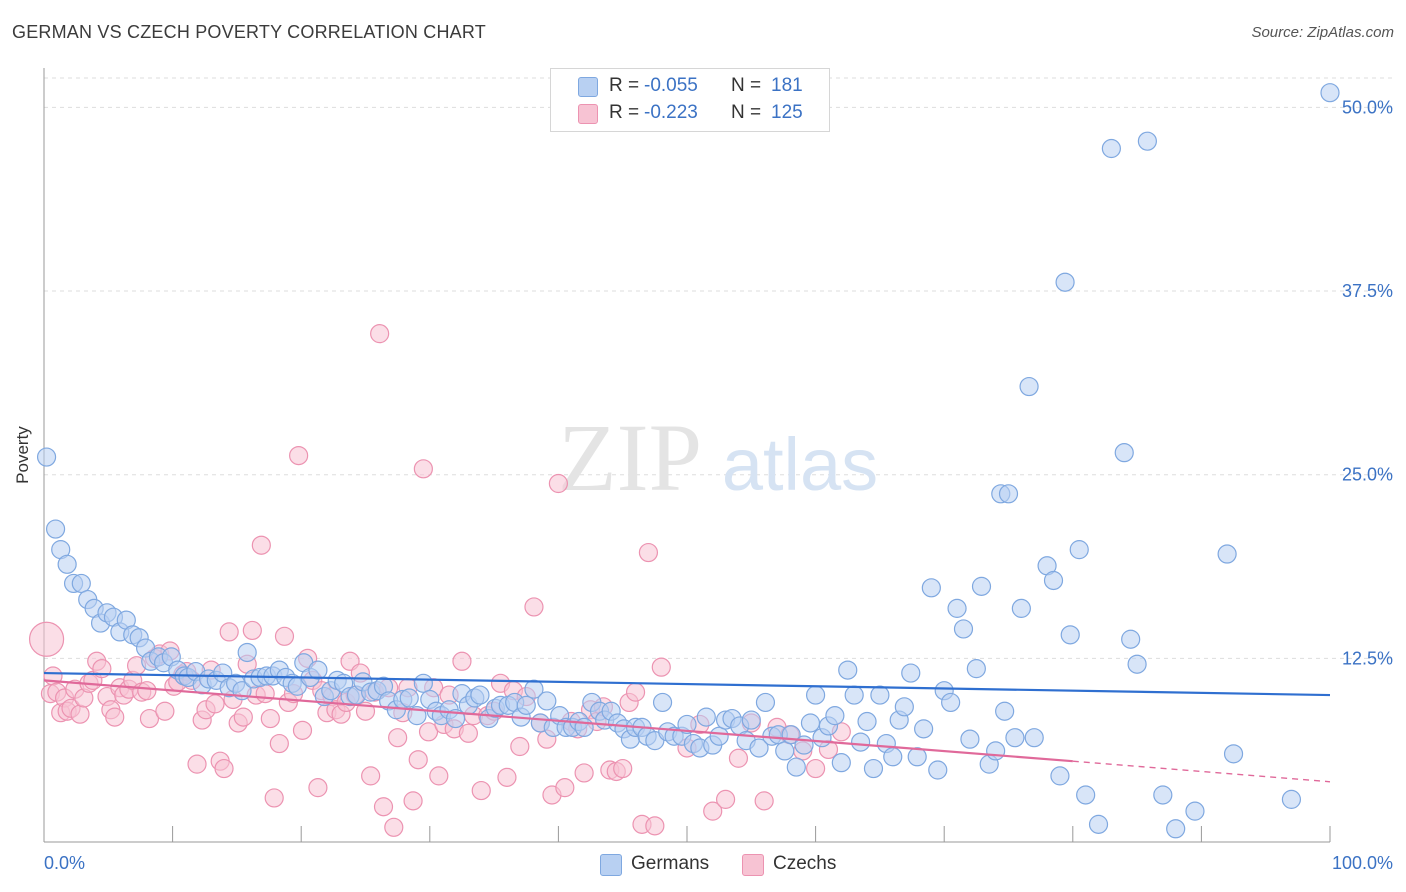  What do you see at coordinates (1367, 291) in the screenshot?
I see `y-tick-label: 37.5%` at bounding box center [1367, 291].